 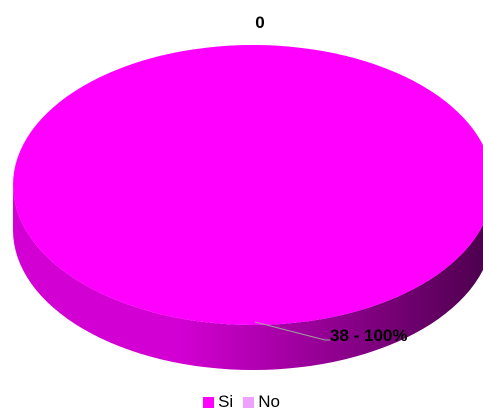 I want to click on legend-item-no: No, so click(x=261, y=402).